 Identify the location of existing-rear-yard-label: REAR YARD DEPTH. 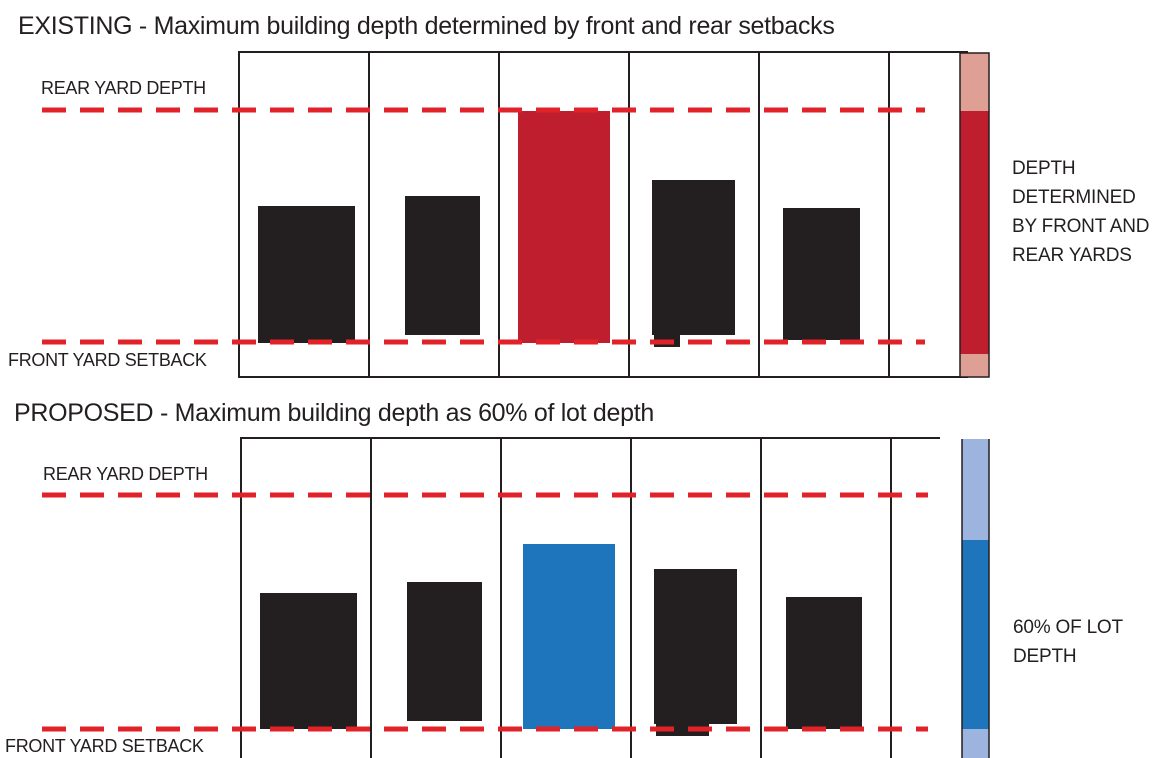
(123, 88).